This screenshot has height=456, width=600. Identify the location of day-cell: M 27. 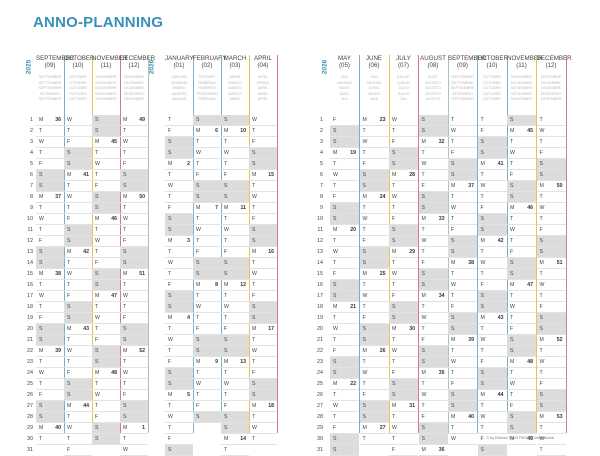
(374, 428).